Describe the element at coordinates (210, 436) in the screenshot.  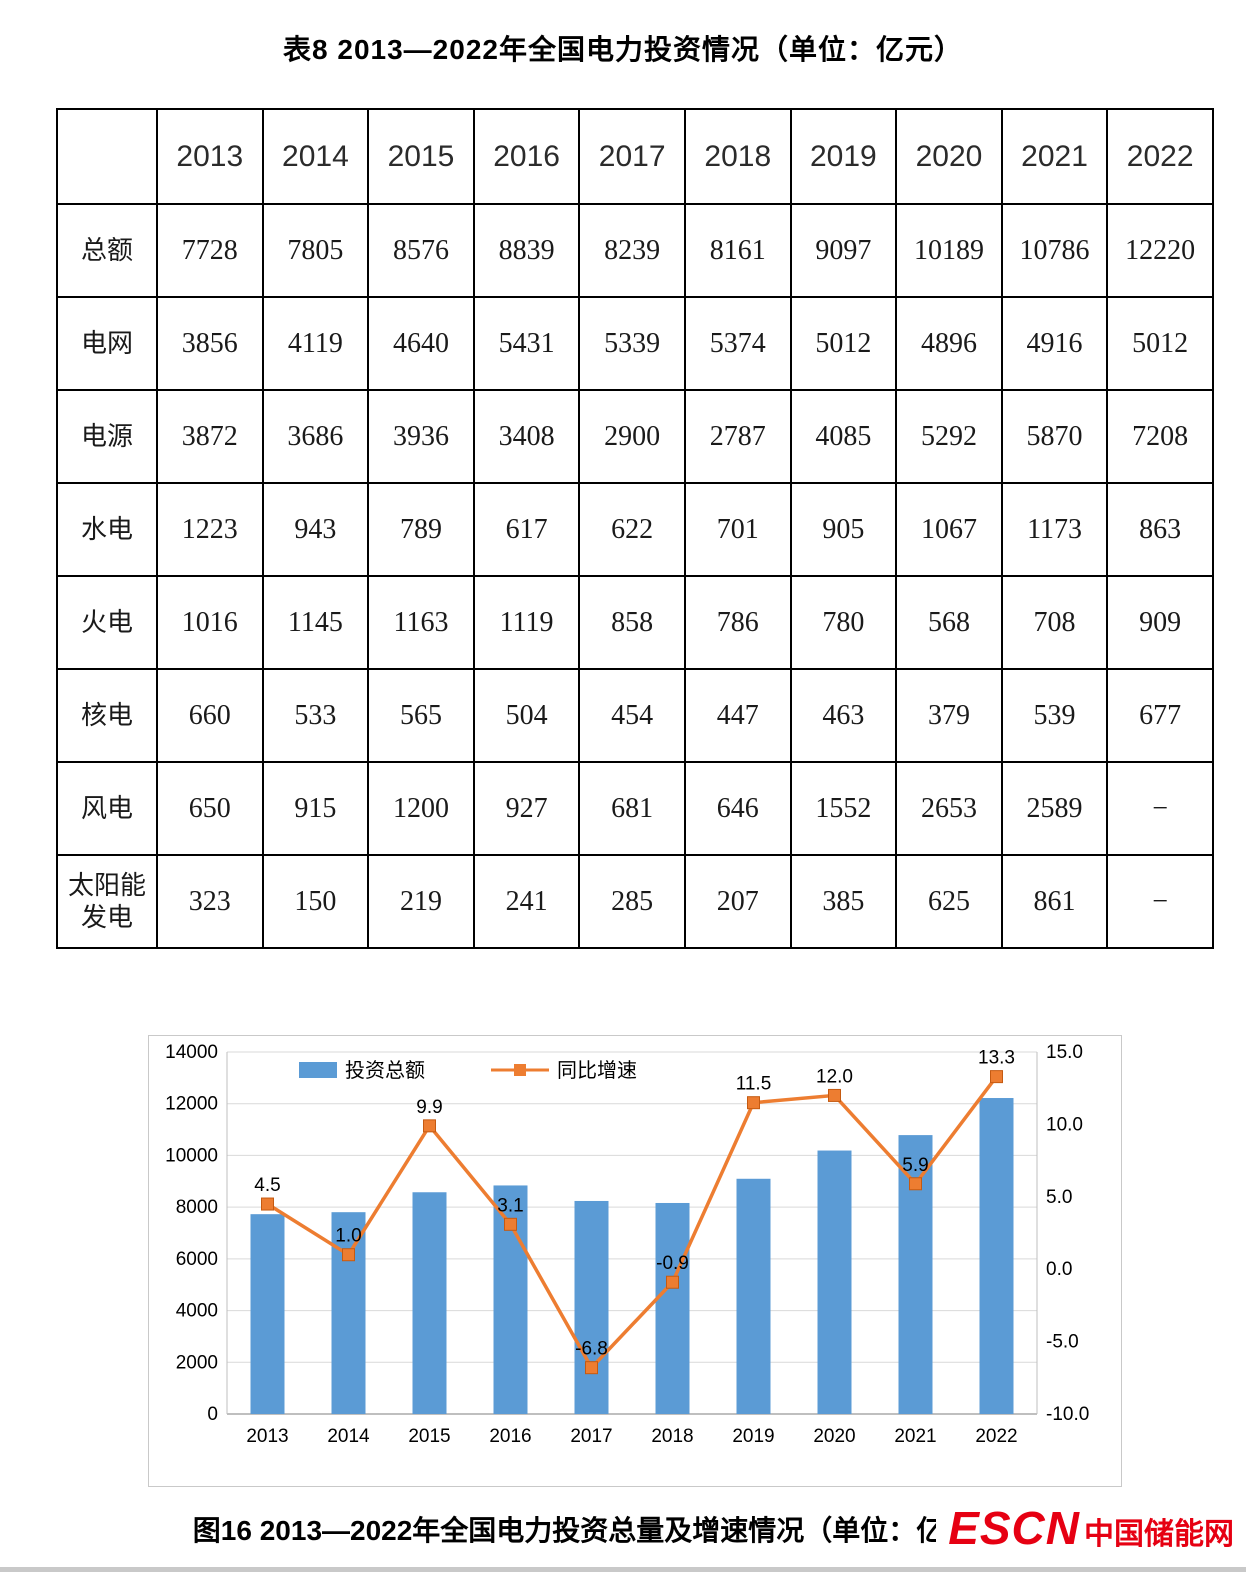
I see `table-cell: 3872` at that location.